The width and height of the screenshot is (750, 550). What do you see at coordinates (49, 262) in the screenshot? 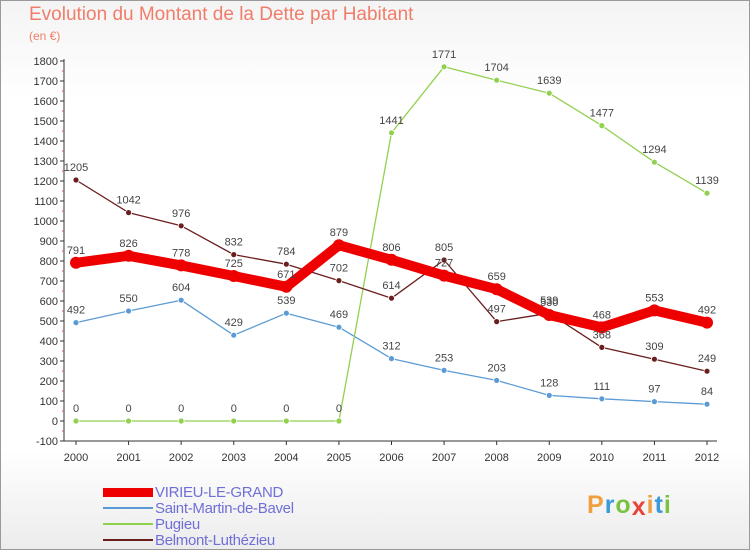
I see `y-tick-label: 800` at bounding box center [49, 262].